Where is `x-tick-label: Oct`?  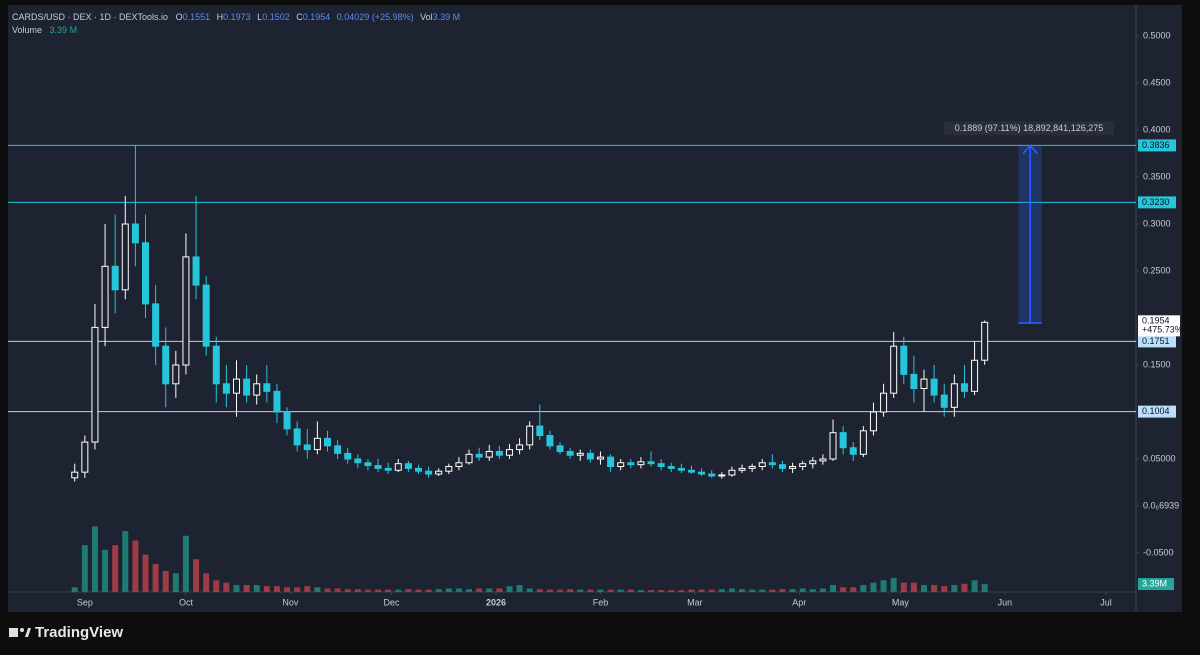 x-tick-label: Oct is located at coordinates (186, 602).